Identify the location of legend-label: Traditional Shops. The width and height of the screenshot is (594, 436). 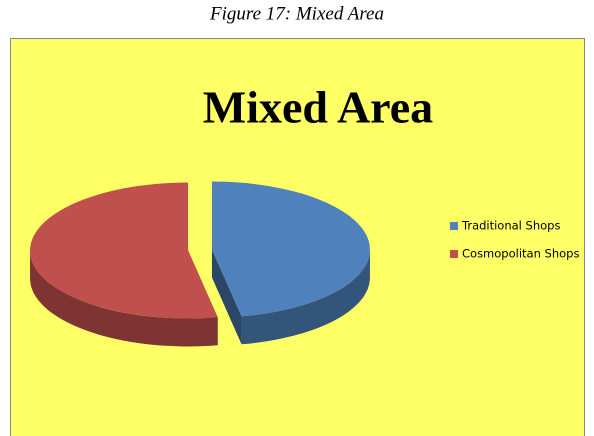
(510, 226).